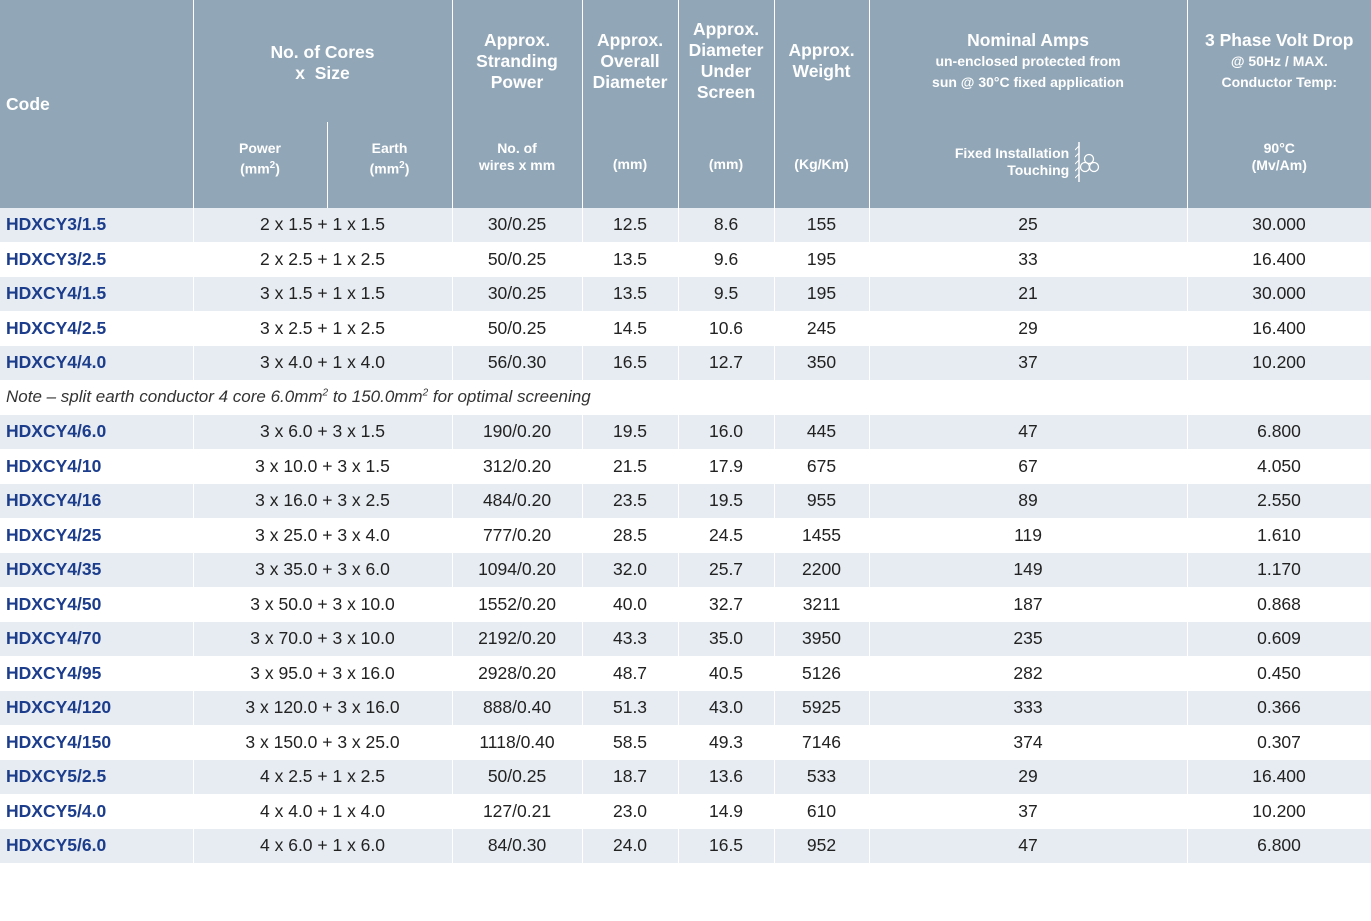  I want to click on cell-cores: 3 x 70.0 + 3 x 10.0, so click(323, 639).